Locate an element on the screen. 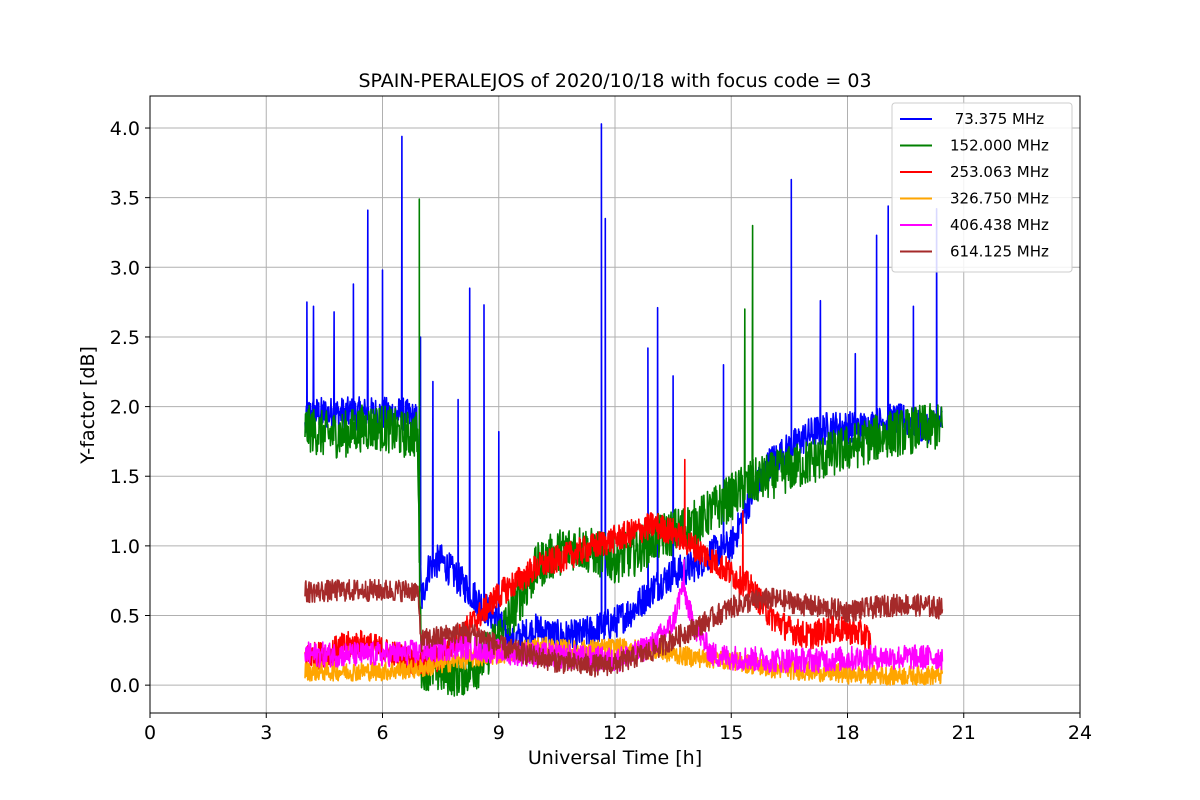  x-tick-label: 18 is located at coordinates (847, 733).